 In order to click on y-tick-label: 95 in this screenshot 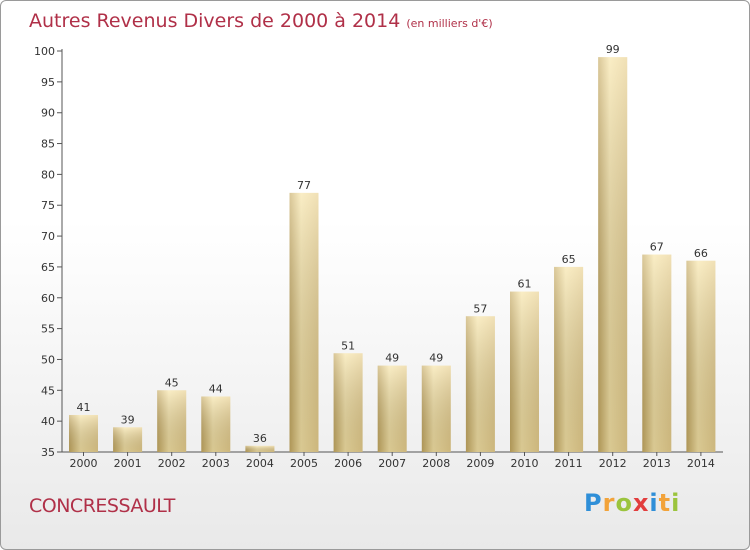, I will do `click(48, 82)`.